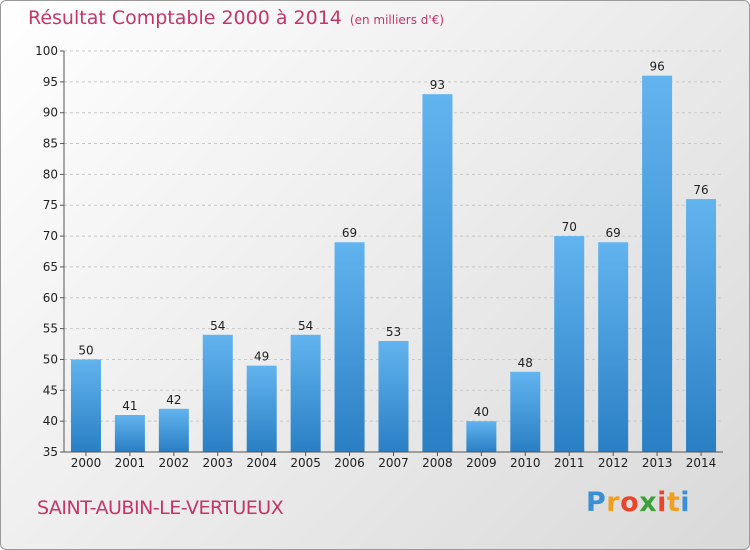 Image resolution: width=750 pixels, height=550 pixels. Describe the element at coordinates (173, 400) in the screenshot. I see `bar-value-label: 42` at that location.